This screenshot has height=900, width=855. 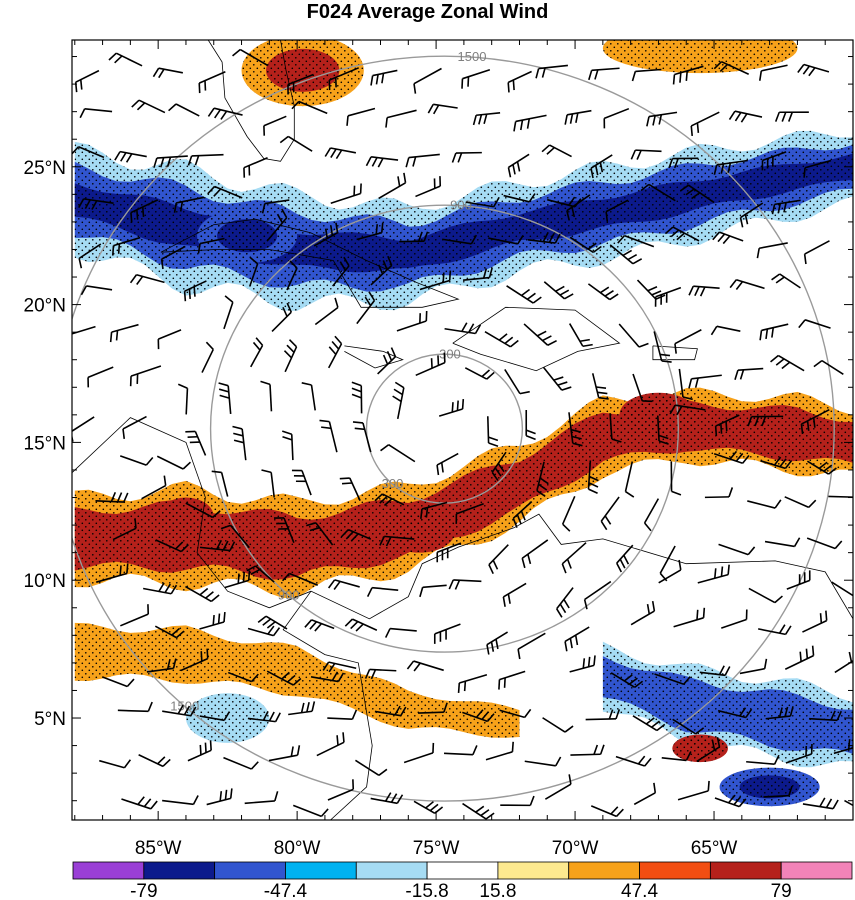 What do you see at coordinates (227, 718) in the screenshot?
I see `sw-easterly-patch-stipple` at bounding box center [227, 718].